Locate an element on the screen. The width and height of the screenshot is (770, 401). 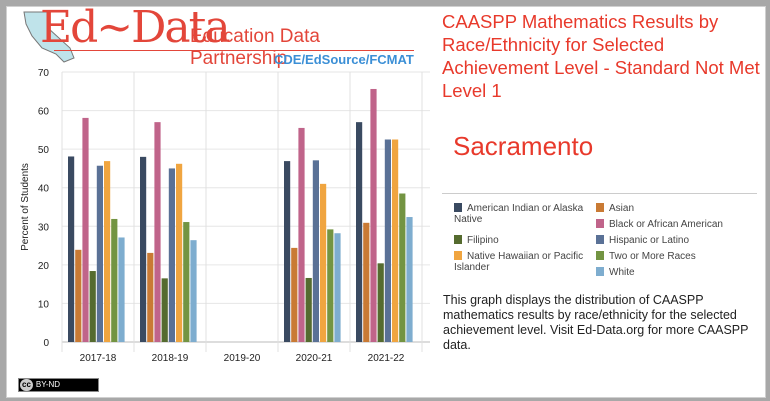
legend-item: Hispanic or Latino is located at coordinates (676, 240).